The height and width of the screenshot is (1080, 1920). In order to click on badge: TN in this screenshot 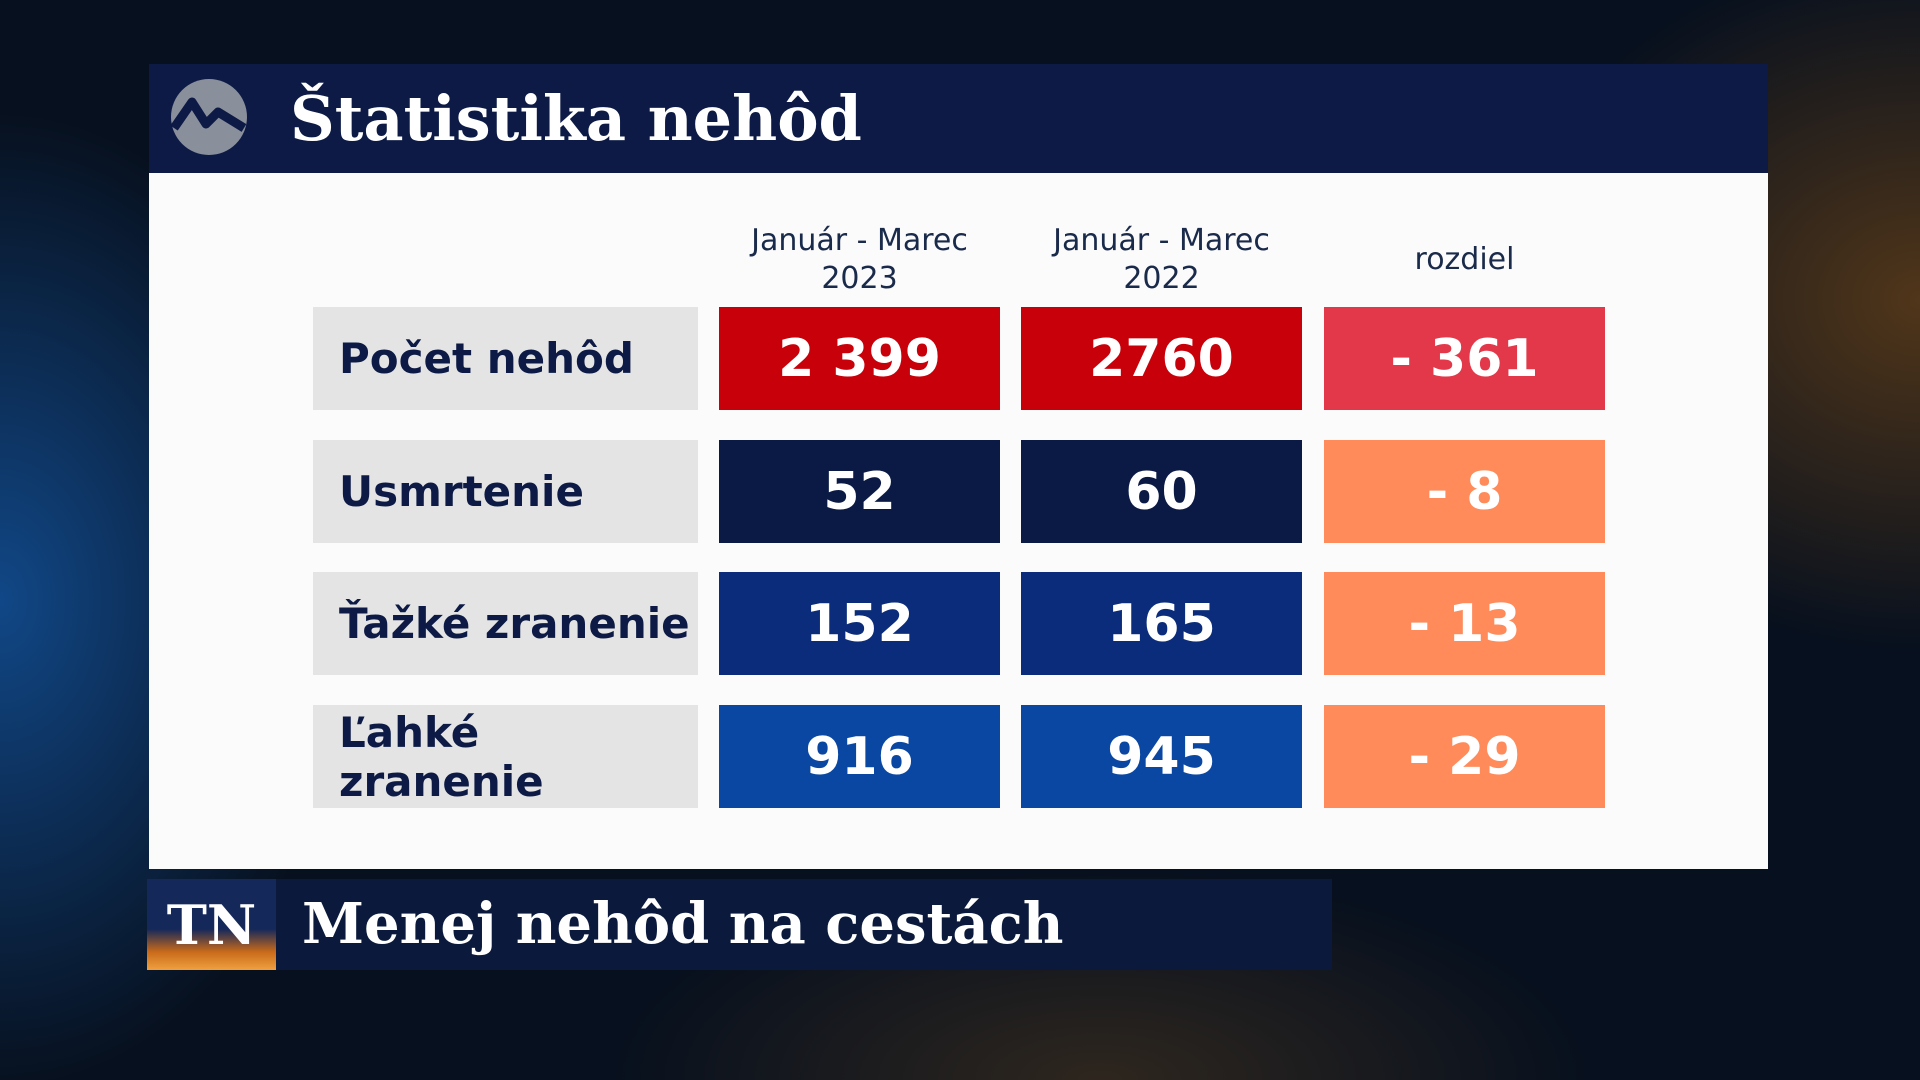, I will do `click(211, 924)`.